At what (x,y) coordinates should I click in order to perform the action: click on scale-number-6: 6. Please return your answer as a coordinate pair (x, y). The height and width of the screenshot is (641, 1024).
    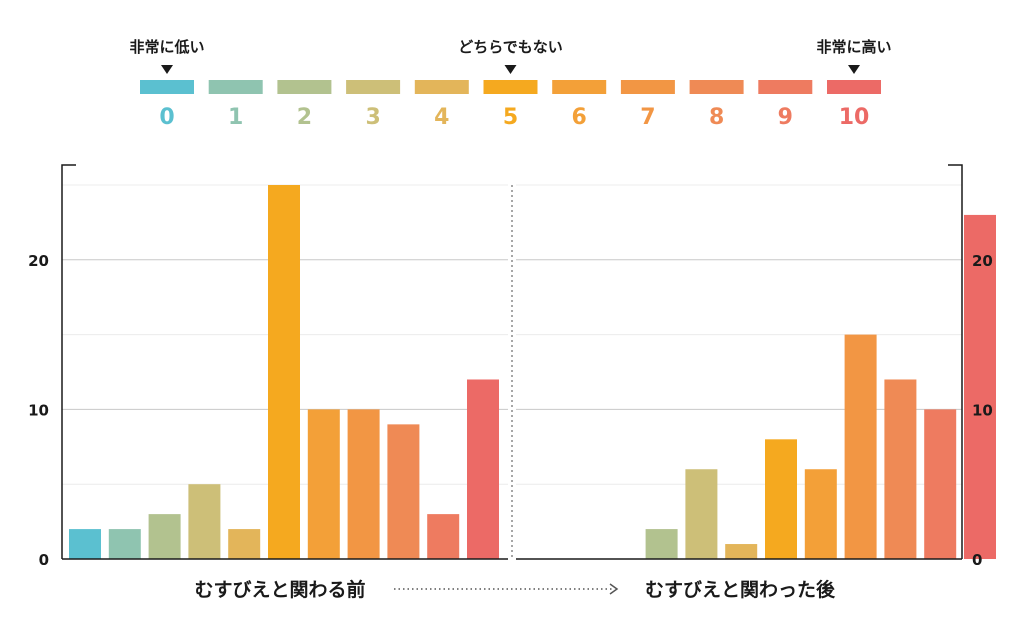
    Looking at the image, I should click on (579, 117).